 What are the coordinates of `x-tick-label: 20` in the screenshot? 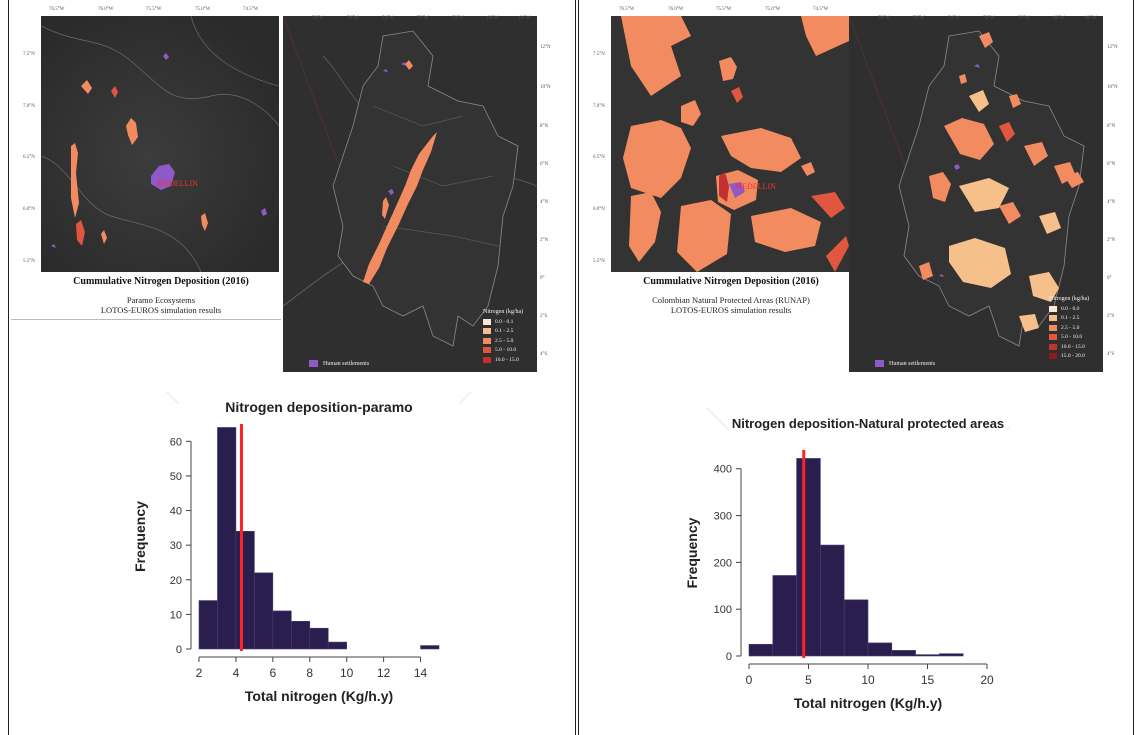 It's located at (987, 680).